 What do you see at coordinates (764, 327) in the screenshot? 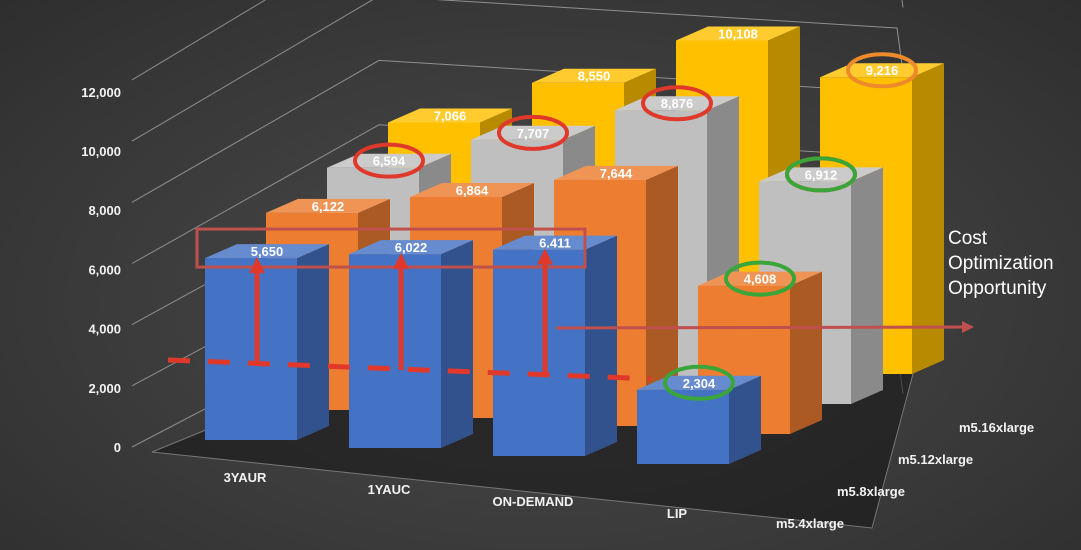
I see `callout-arrow` at bounding box center [764, 327].